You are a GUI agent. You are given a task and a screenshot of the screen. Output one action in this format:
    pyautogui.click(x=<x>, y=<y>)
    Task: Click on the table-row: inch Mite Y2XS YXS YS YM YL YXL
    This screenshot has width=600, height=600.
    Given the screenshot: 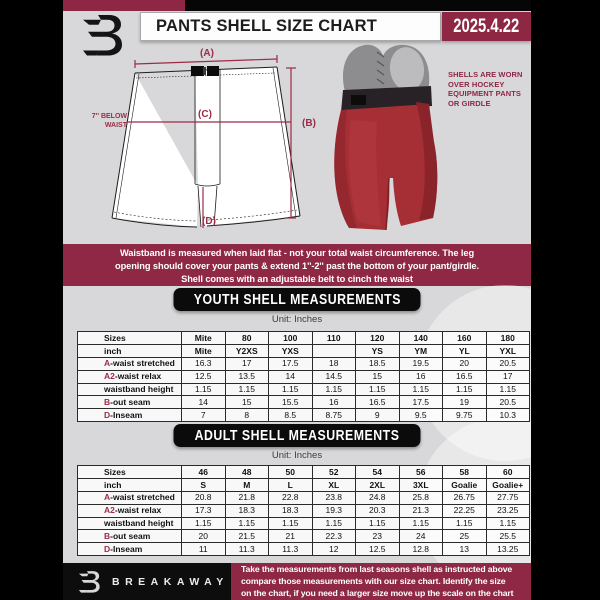 What is the action you would take?
    pyautogui.click(x=303, y=350)
    